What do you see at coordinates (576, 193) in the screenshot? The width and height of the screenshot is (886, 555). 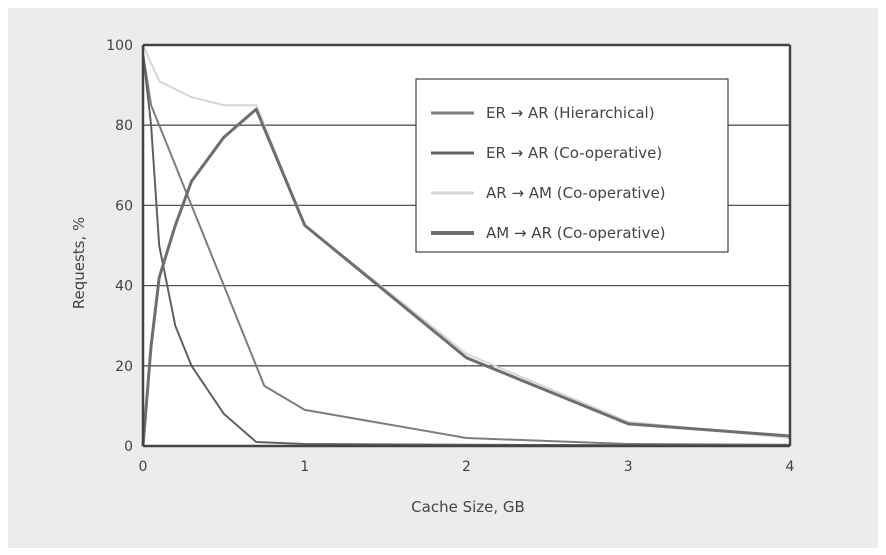 I see `legend-label-3: AR → AM (Co-operative)` at bounding box center [576, 193].